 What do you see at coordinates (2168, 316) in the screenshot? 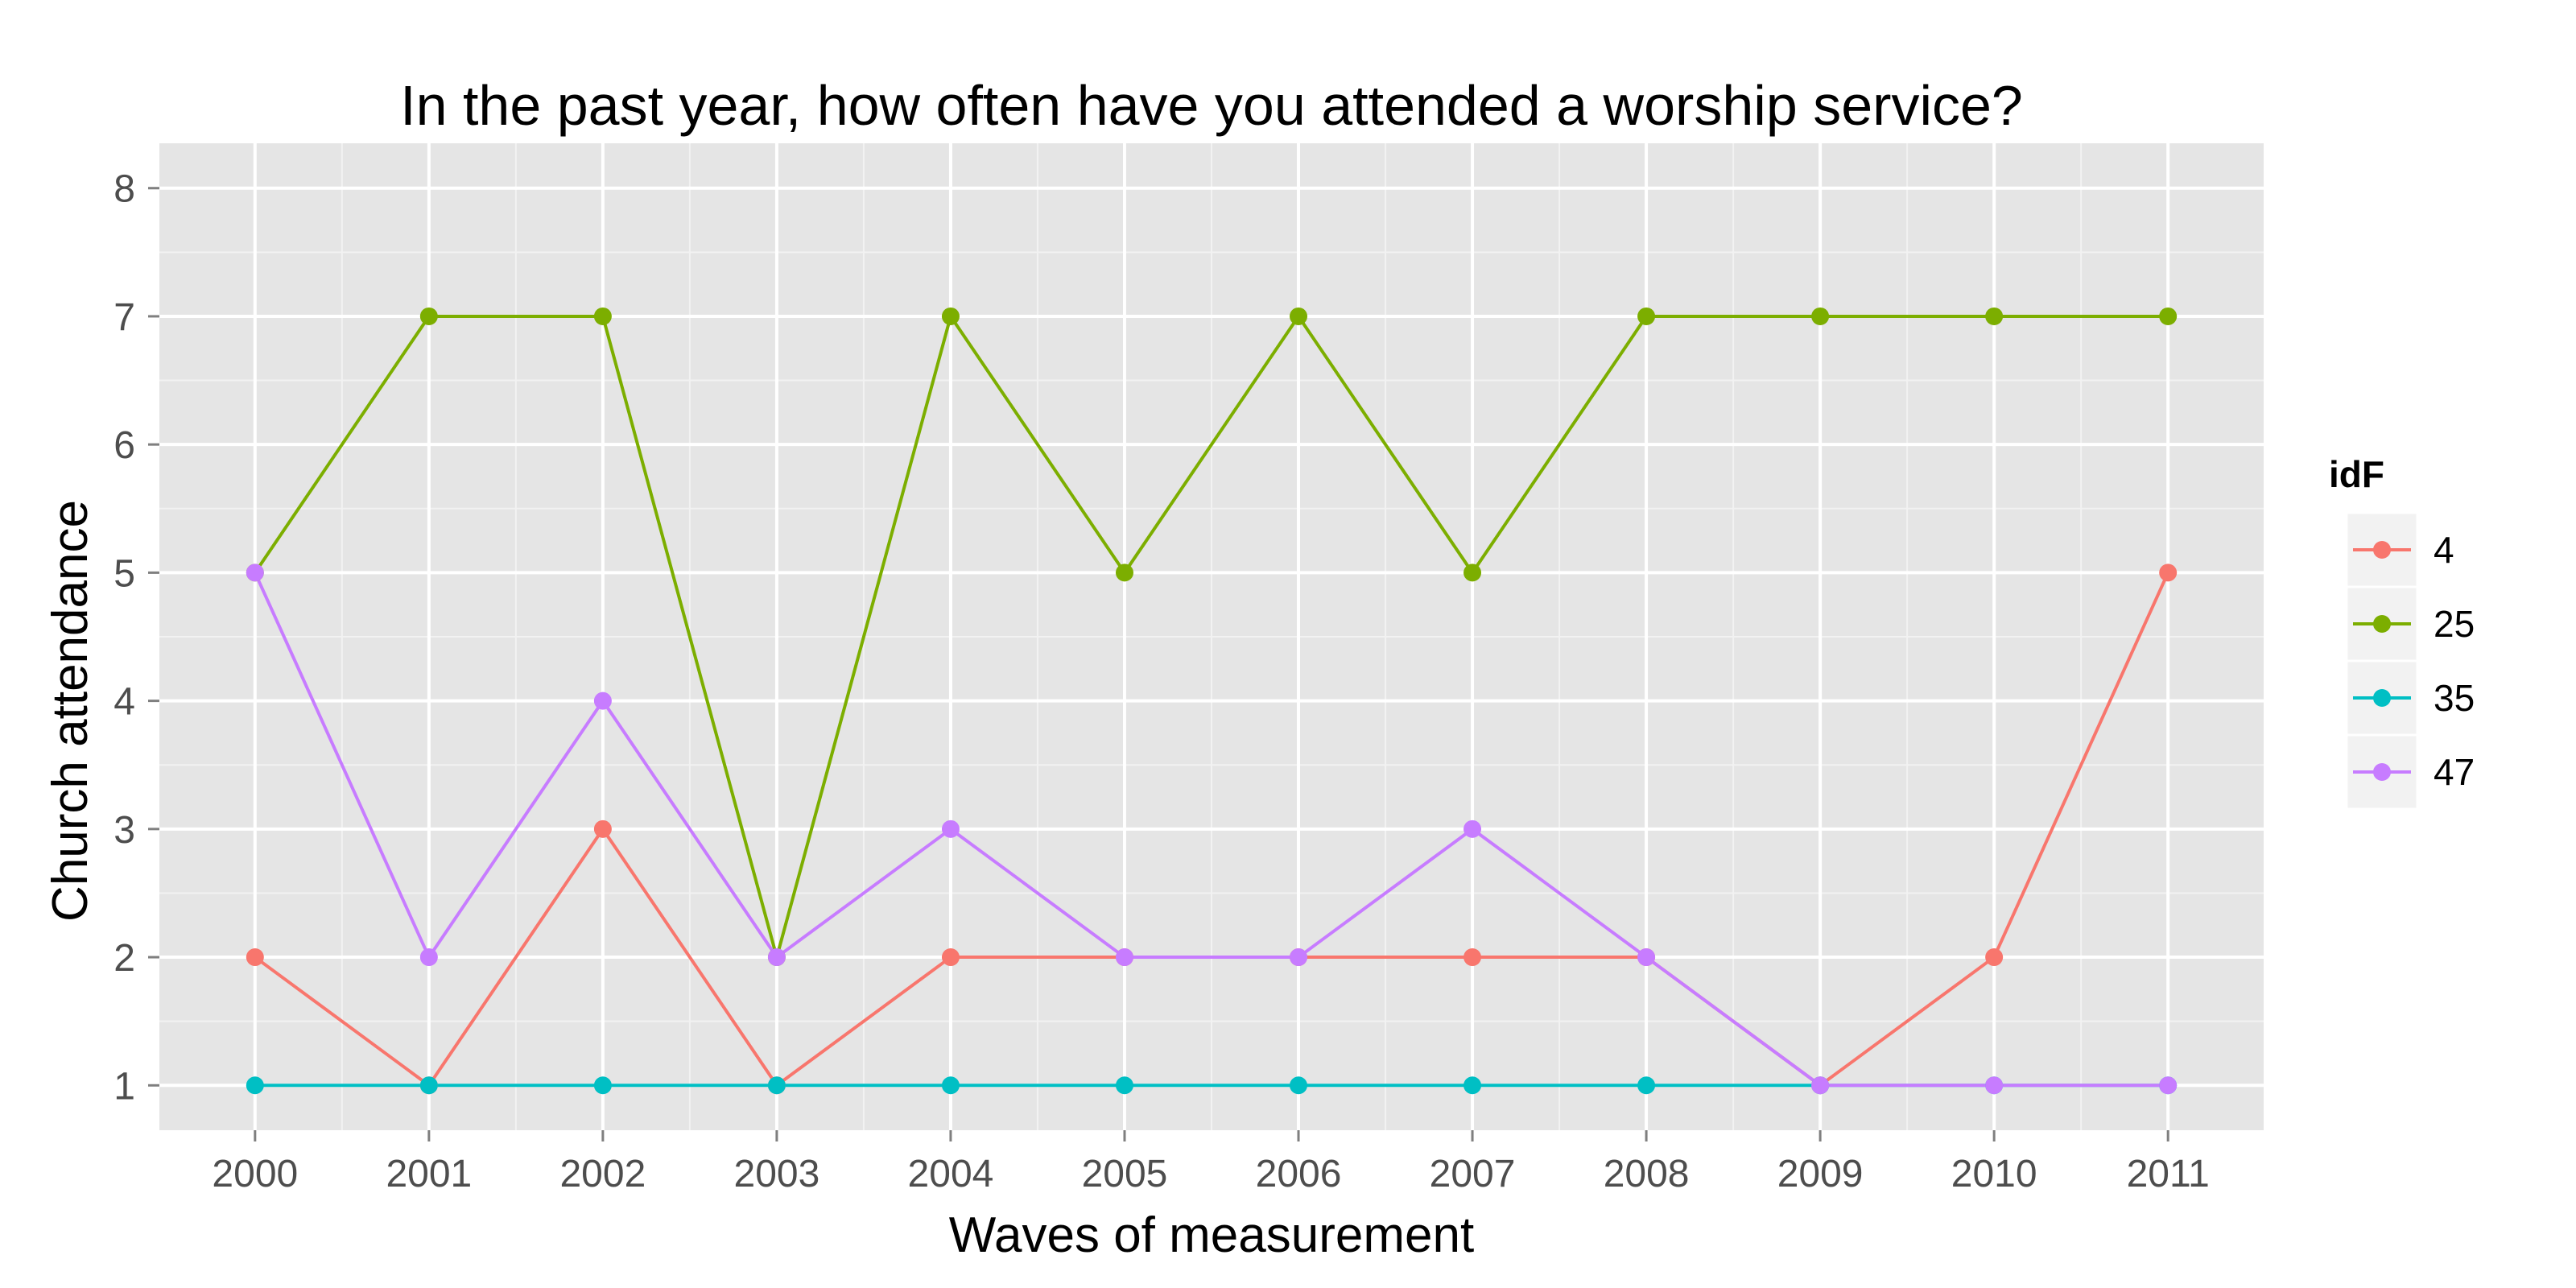
I see `data-point-25-2011` at bounding box center [2168, 316].